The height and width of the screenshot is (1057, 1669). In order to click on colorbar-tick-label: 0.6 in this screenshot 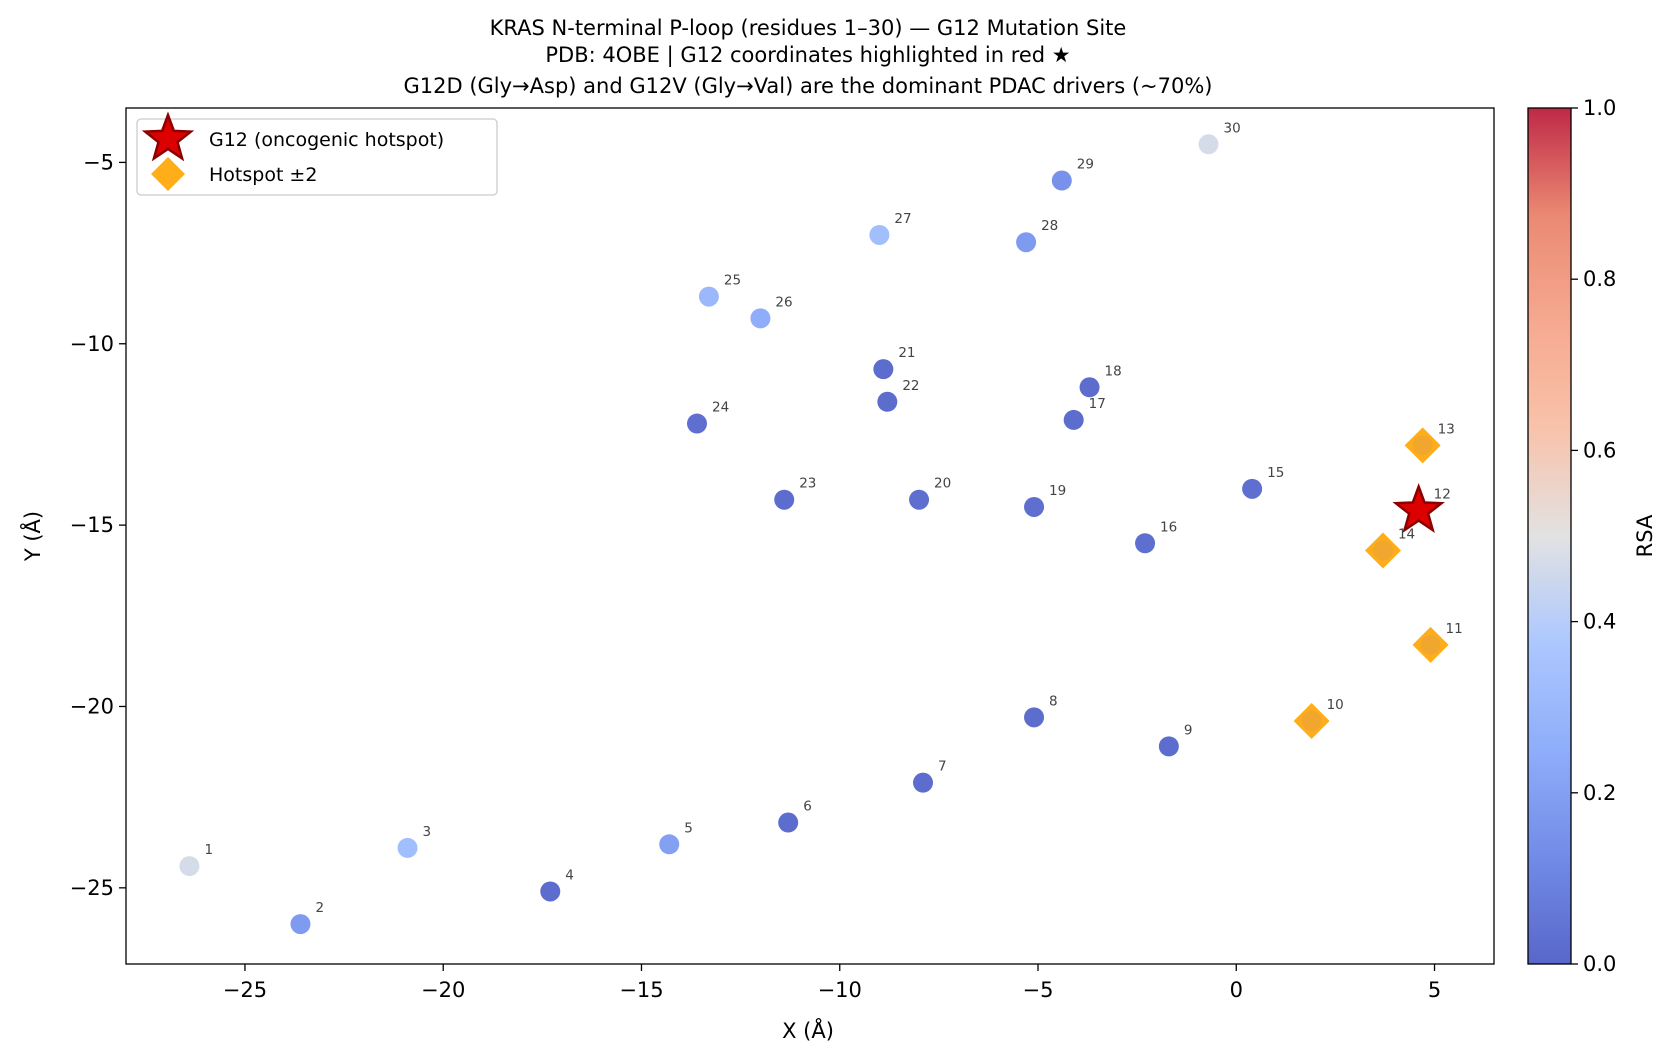, I will do `click(1599, 450)`.